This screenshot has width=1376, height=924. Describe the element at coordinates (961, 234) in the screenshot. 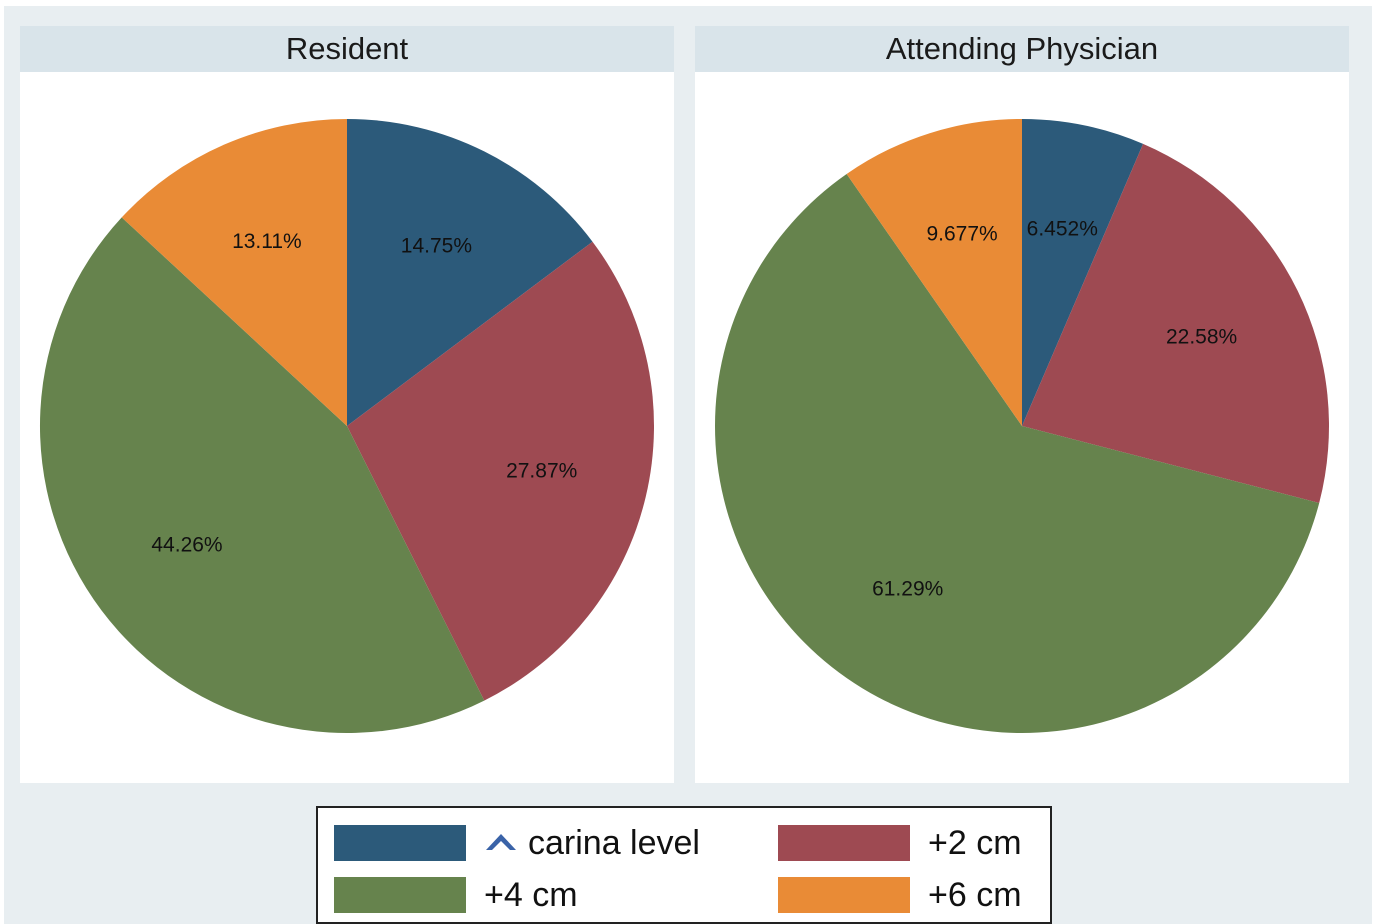

I see `slice-data-label: 9.677%` at that location.